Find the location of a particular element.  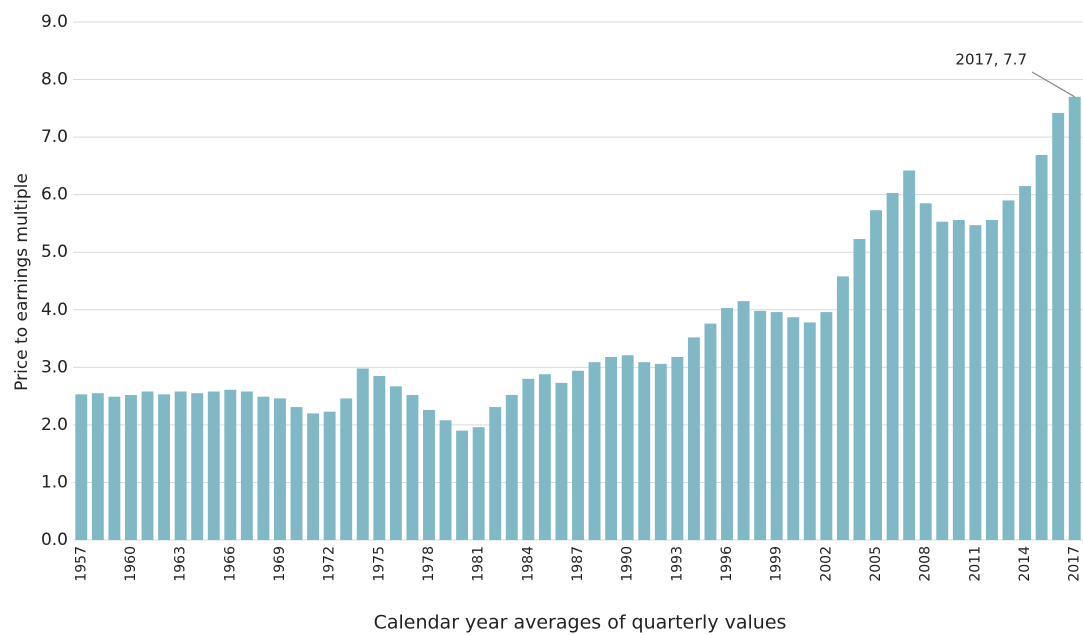

y-tick-label: 9.0 is located at coordinates (54, 22).